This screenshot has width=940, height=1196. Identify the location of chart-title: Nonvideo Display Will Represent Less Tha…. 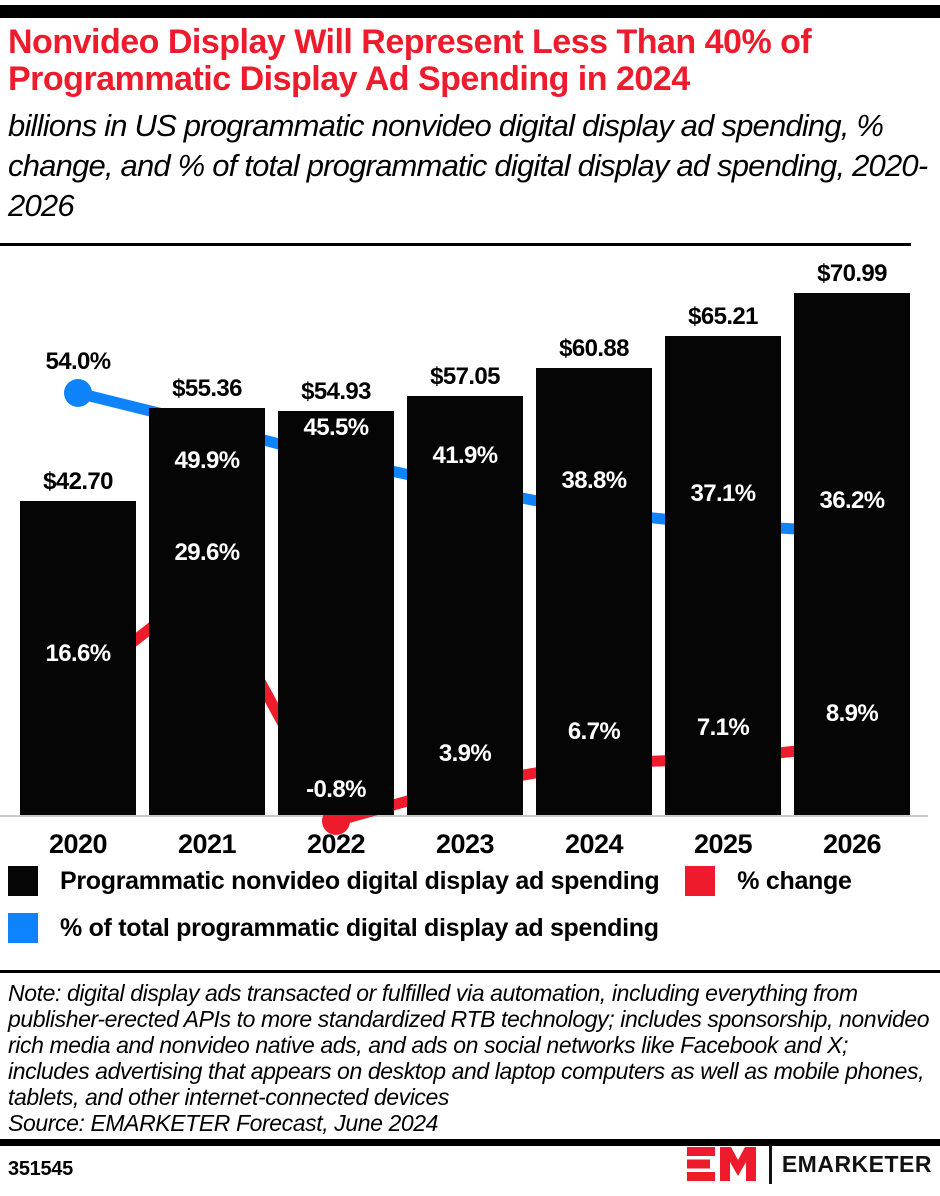
(410, 60).